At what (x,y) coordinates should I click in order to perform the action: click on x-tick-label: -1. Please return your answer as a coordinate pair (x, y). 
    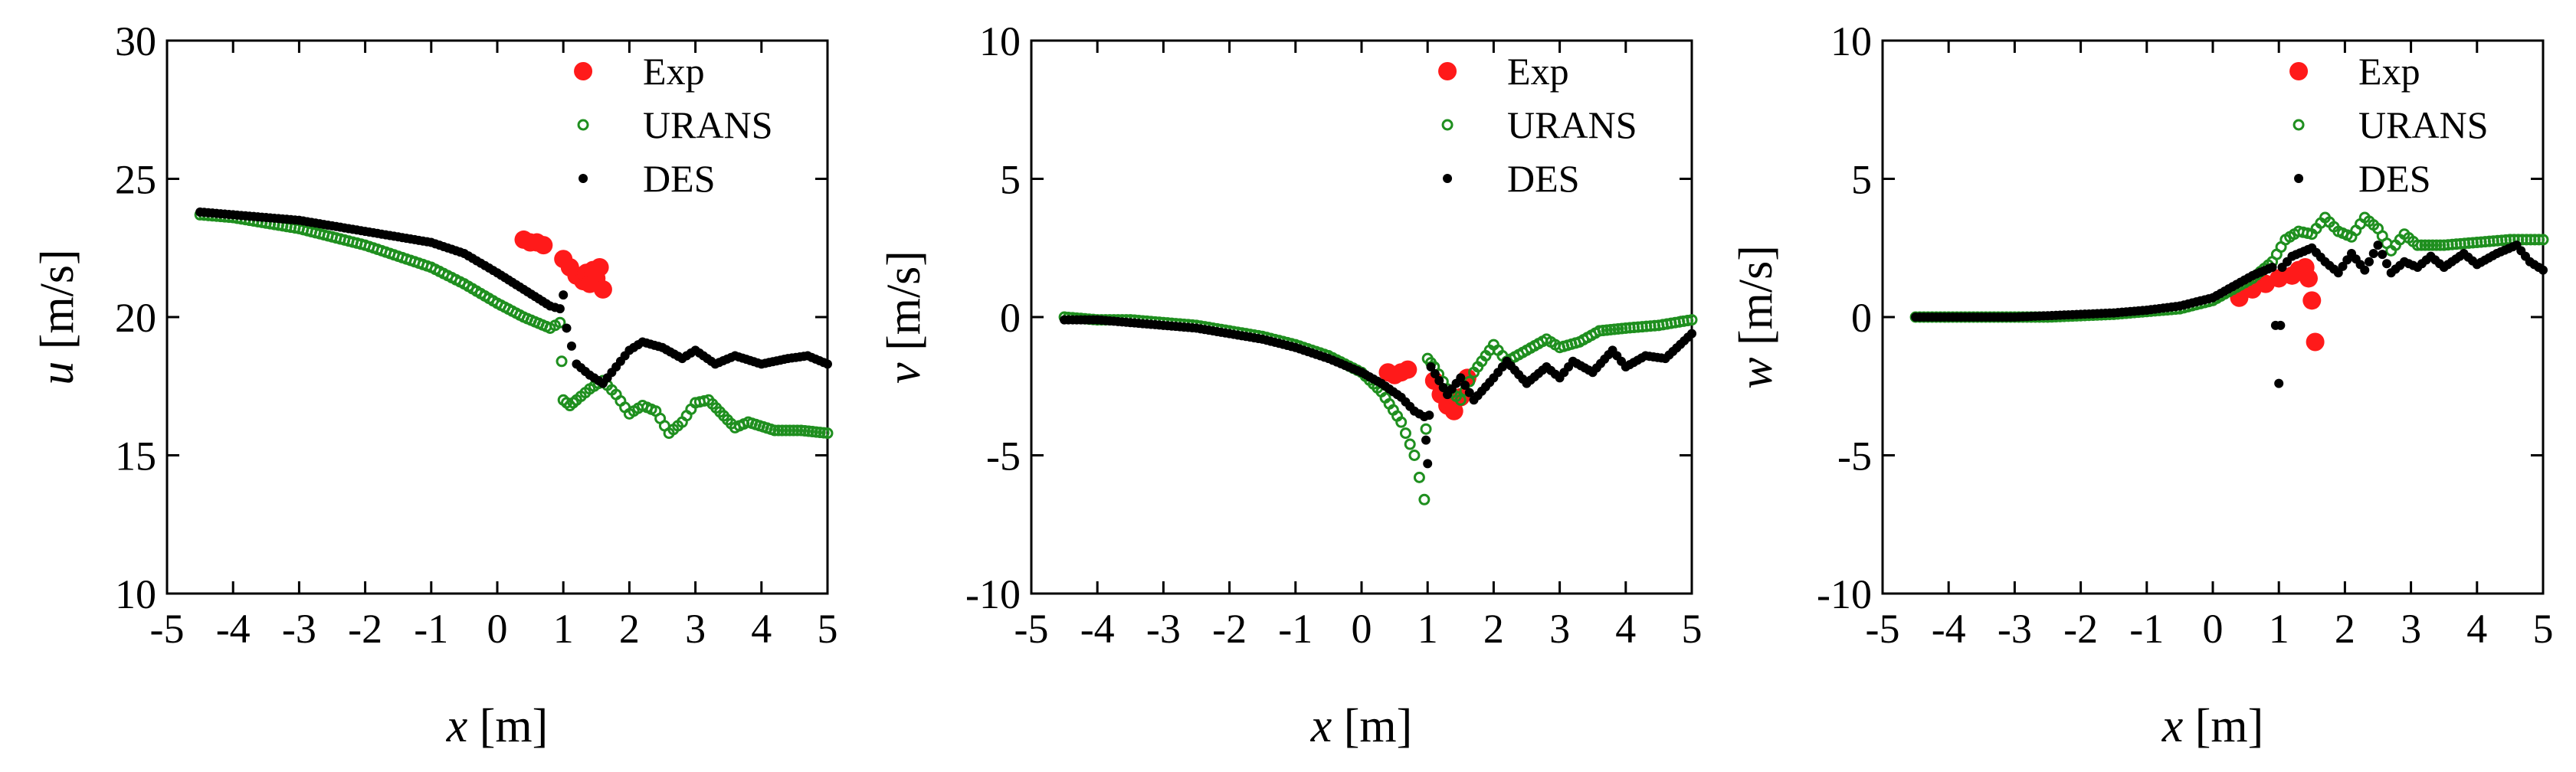
    Looking at the image, I should click on (431, 629).